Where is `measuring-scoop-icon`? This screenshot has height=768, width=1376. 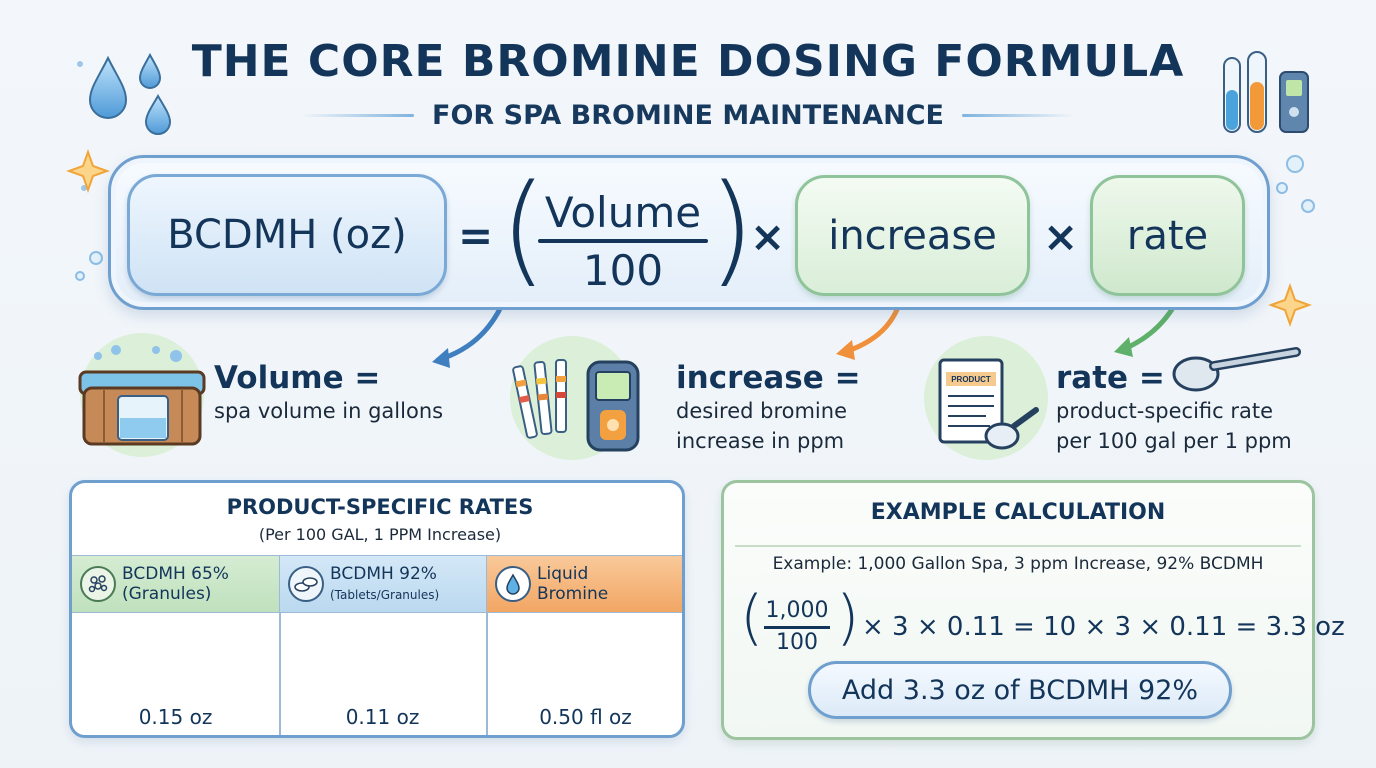
measuring-scoop-icon is located at coordinates (1236, 369).